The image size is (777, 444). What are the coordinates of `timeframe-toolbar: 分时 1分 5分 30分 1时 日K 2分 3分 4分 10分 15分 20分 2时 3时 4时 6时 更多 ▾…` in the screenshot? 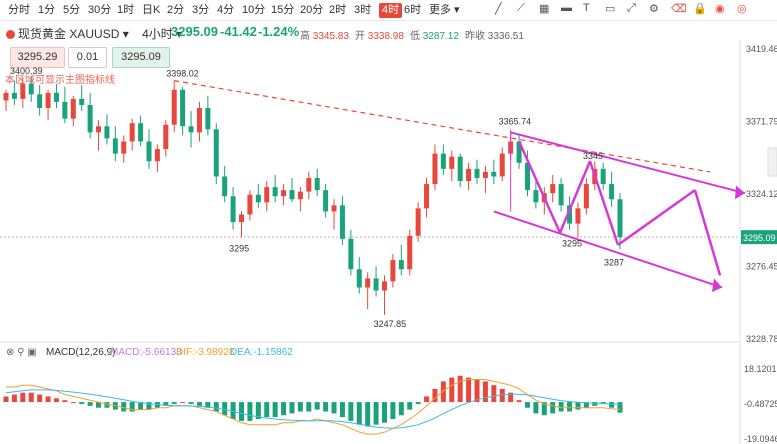 It's located at (388, 10).